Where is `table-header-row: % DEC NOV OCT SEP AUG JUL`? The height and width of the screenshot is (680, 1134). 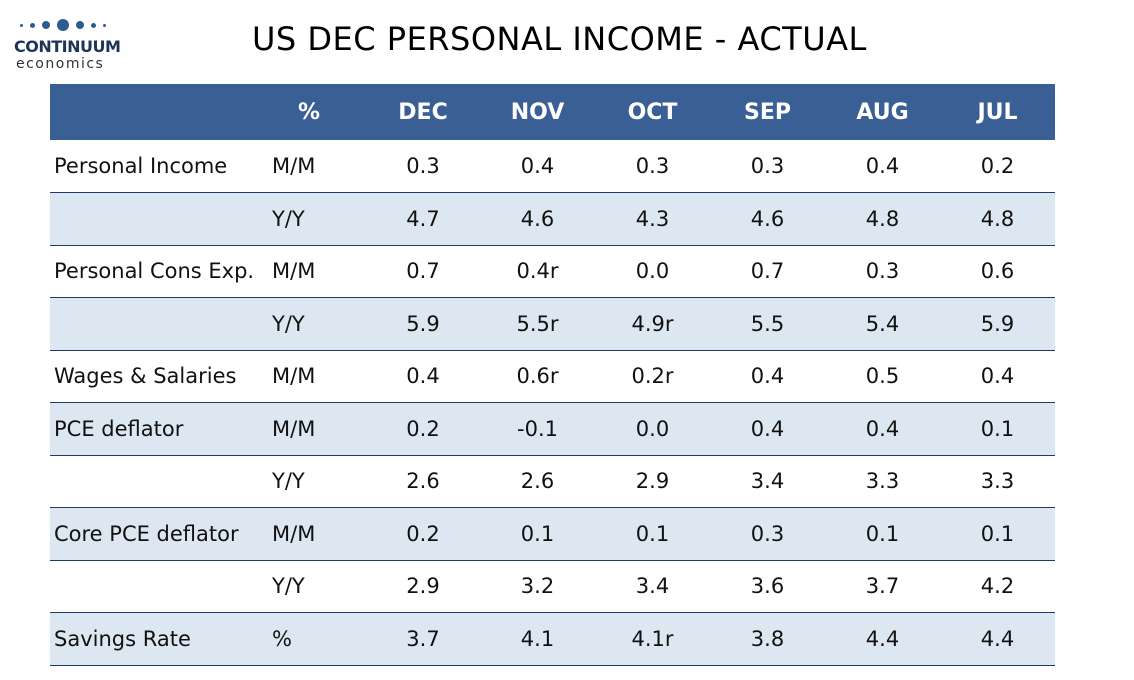 table-header-row: % DEC NOV OCT SEP AUG JUL is located at coordinates (552, 112).